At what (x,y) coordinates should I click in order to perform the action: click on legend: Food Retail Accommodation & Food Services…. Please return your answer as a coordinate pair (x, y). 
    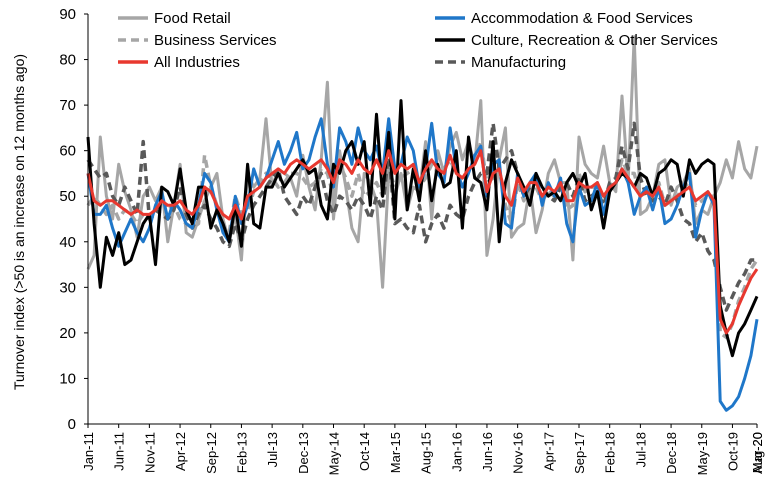
    Looking at the image, I should click on (418, 40).